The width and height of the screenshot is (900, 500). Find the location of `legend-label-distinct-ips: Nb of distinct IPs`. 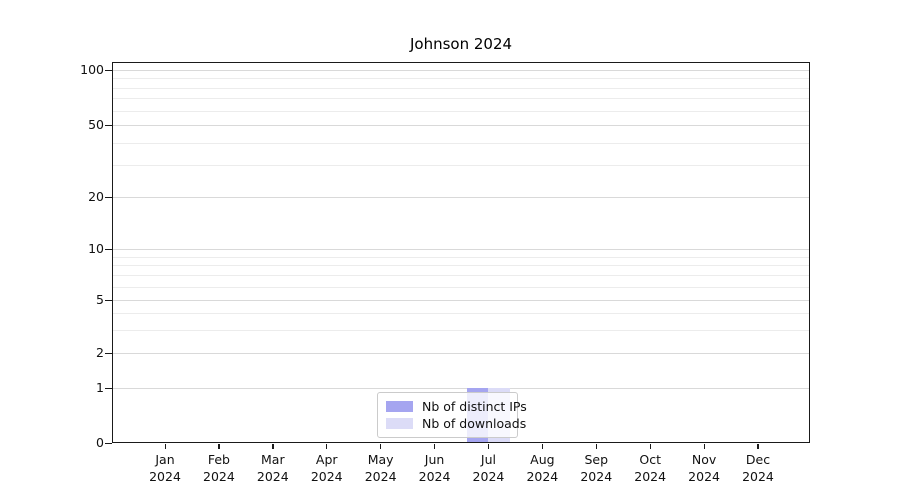

legend-label-distinct-ips: Nb of distinct IPs is located at coordinates (474, 406).